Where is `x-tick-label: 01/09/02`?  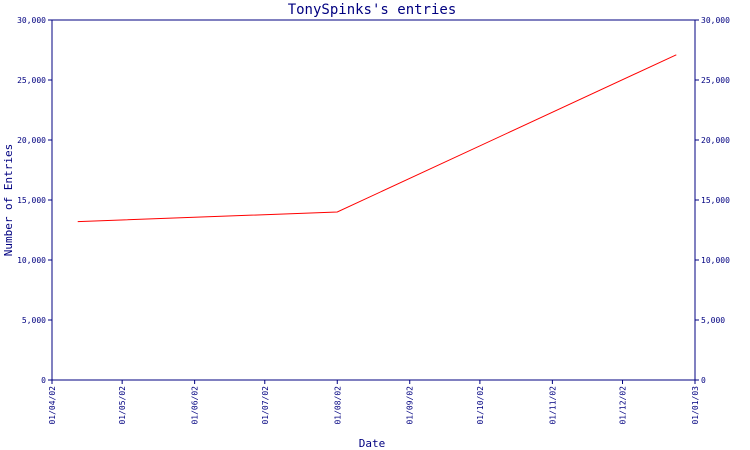 x-tick-label: 01/09/02 is located at coordinates (410, 405).